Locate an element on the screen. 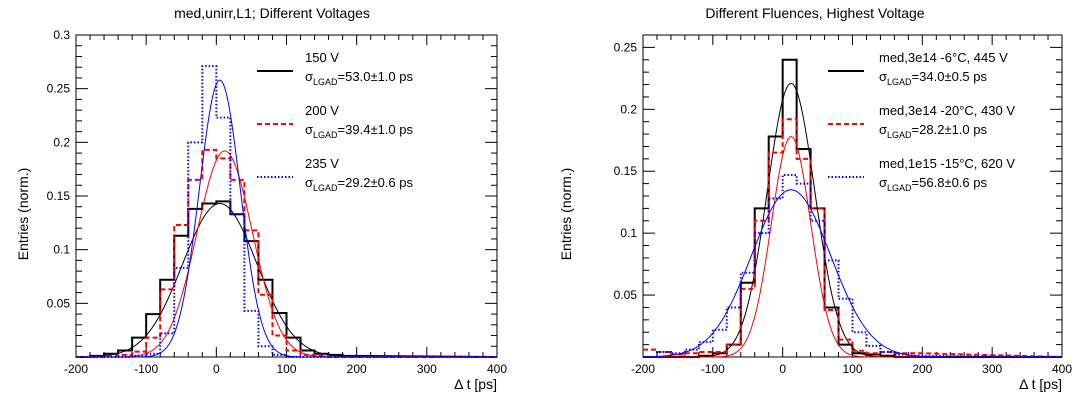  legend-series-name: 235 V is located at coordinates (322, 163).